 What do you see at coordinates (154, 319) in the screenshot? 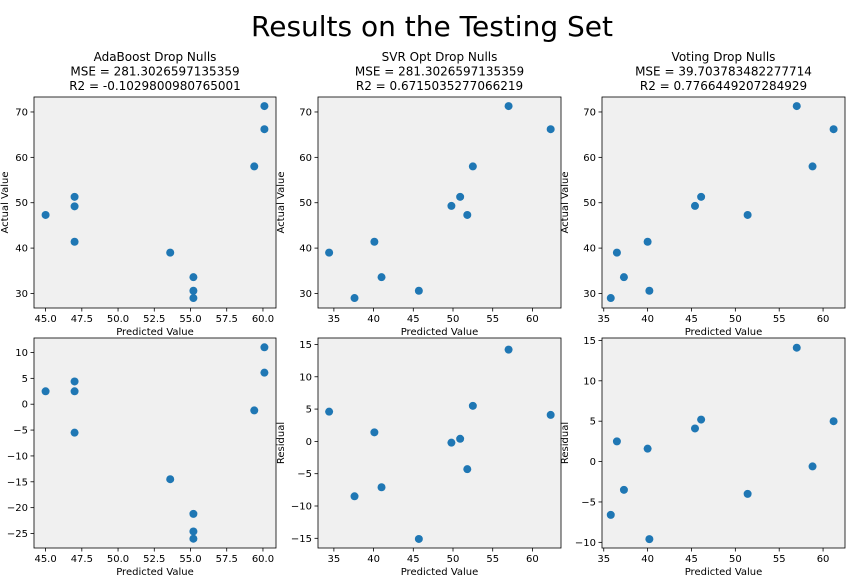
I see `x-tick-label: 52.5` at bounding box center [154, 319].